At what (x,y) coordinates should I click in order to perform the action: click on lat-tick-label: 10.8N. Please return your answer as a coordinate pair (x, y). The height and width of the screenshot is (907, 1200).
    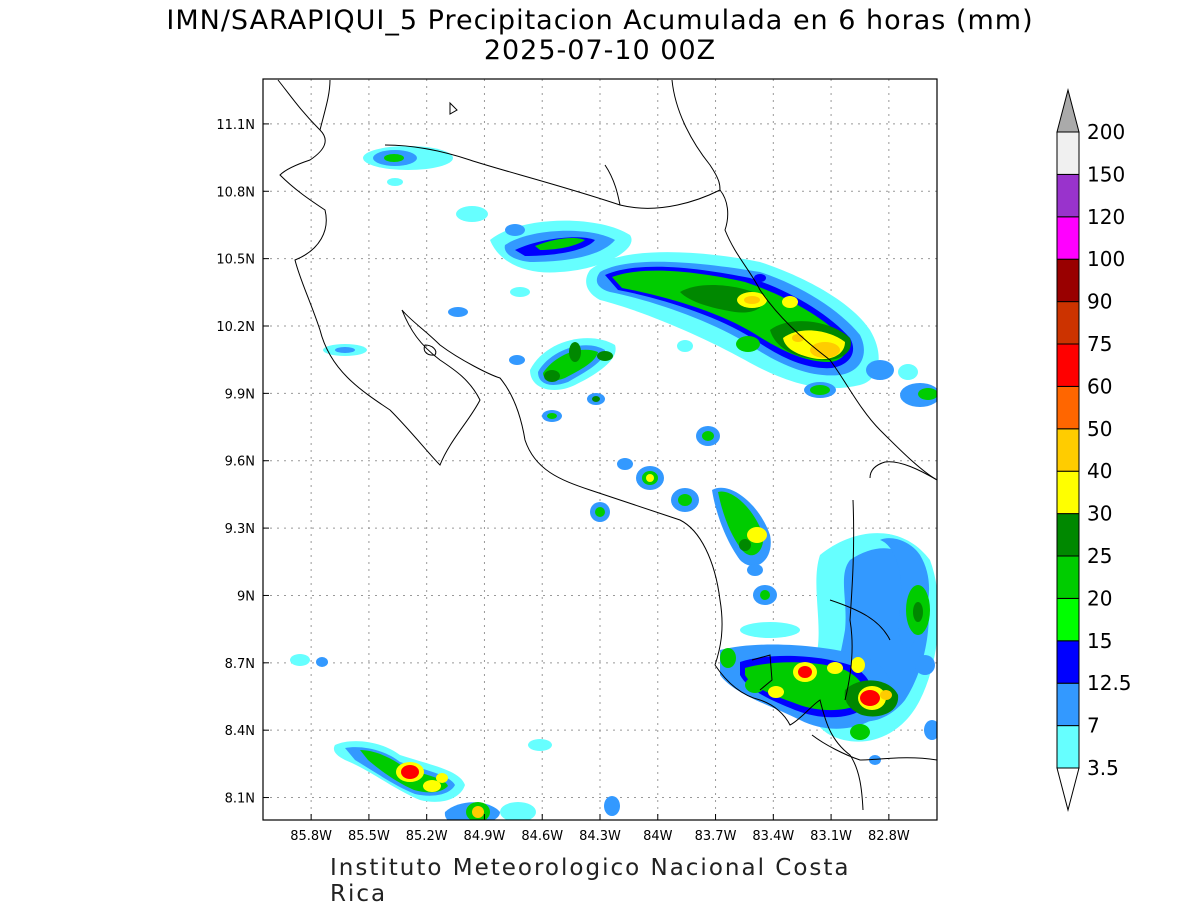
    Looking at the image, I should click on (235, 192).